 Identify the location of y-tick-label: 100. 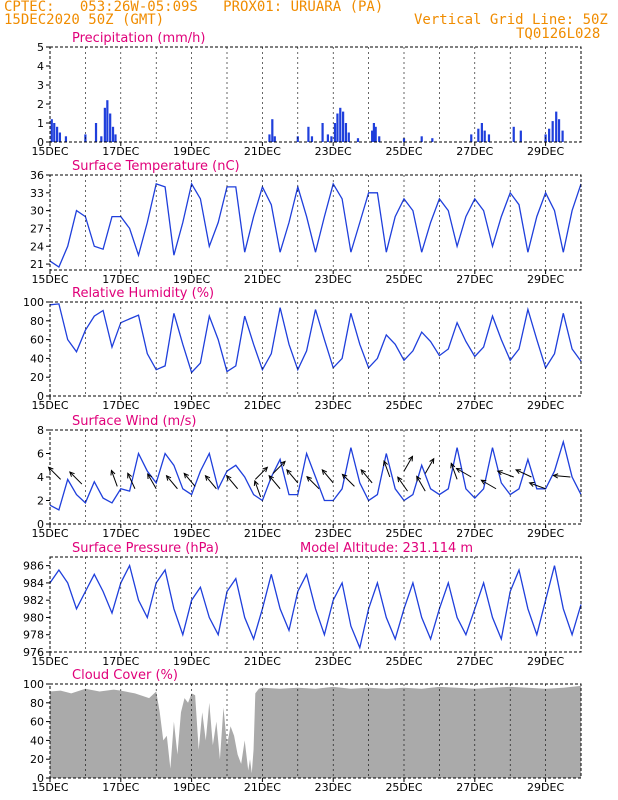
(33, 684).